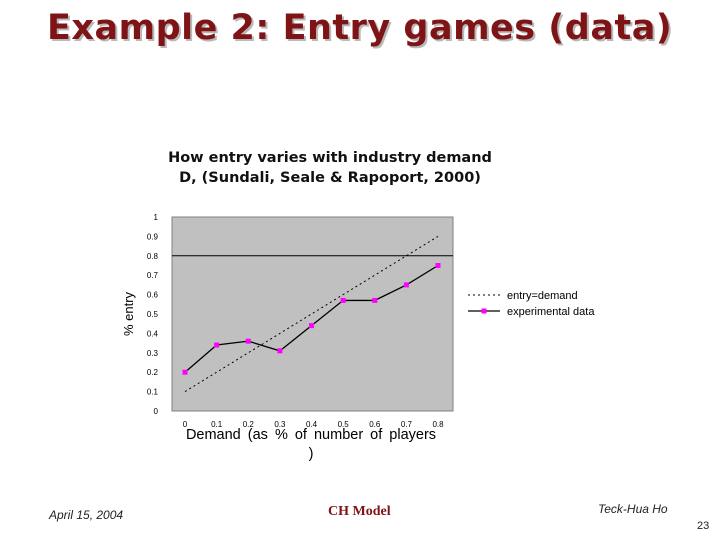 The image size is (720, 540). Describe the element at coordinates (153, 295) in the screenshot. I see `y-tick-label: 0.6` at that location.